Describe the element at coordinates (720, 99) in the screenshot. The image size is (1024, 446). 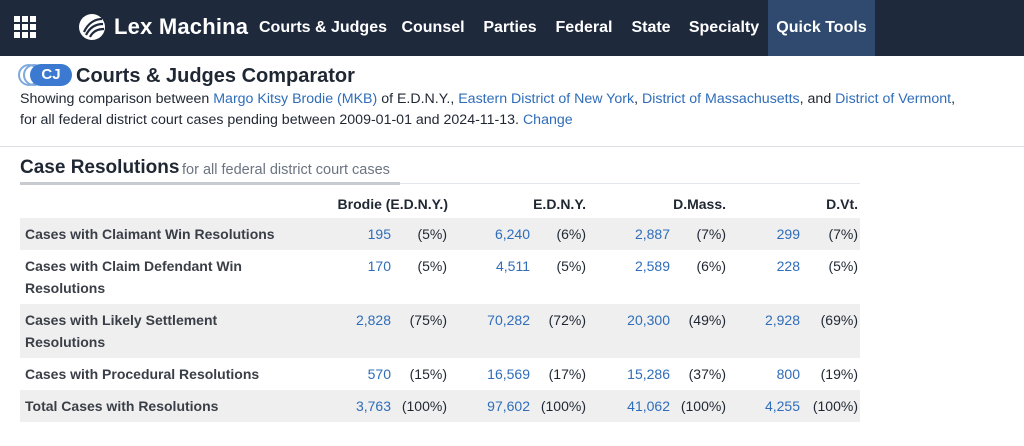
I see `court-link-dmass: District of Massachusetts` at that location.